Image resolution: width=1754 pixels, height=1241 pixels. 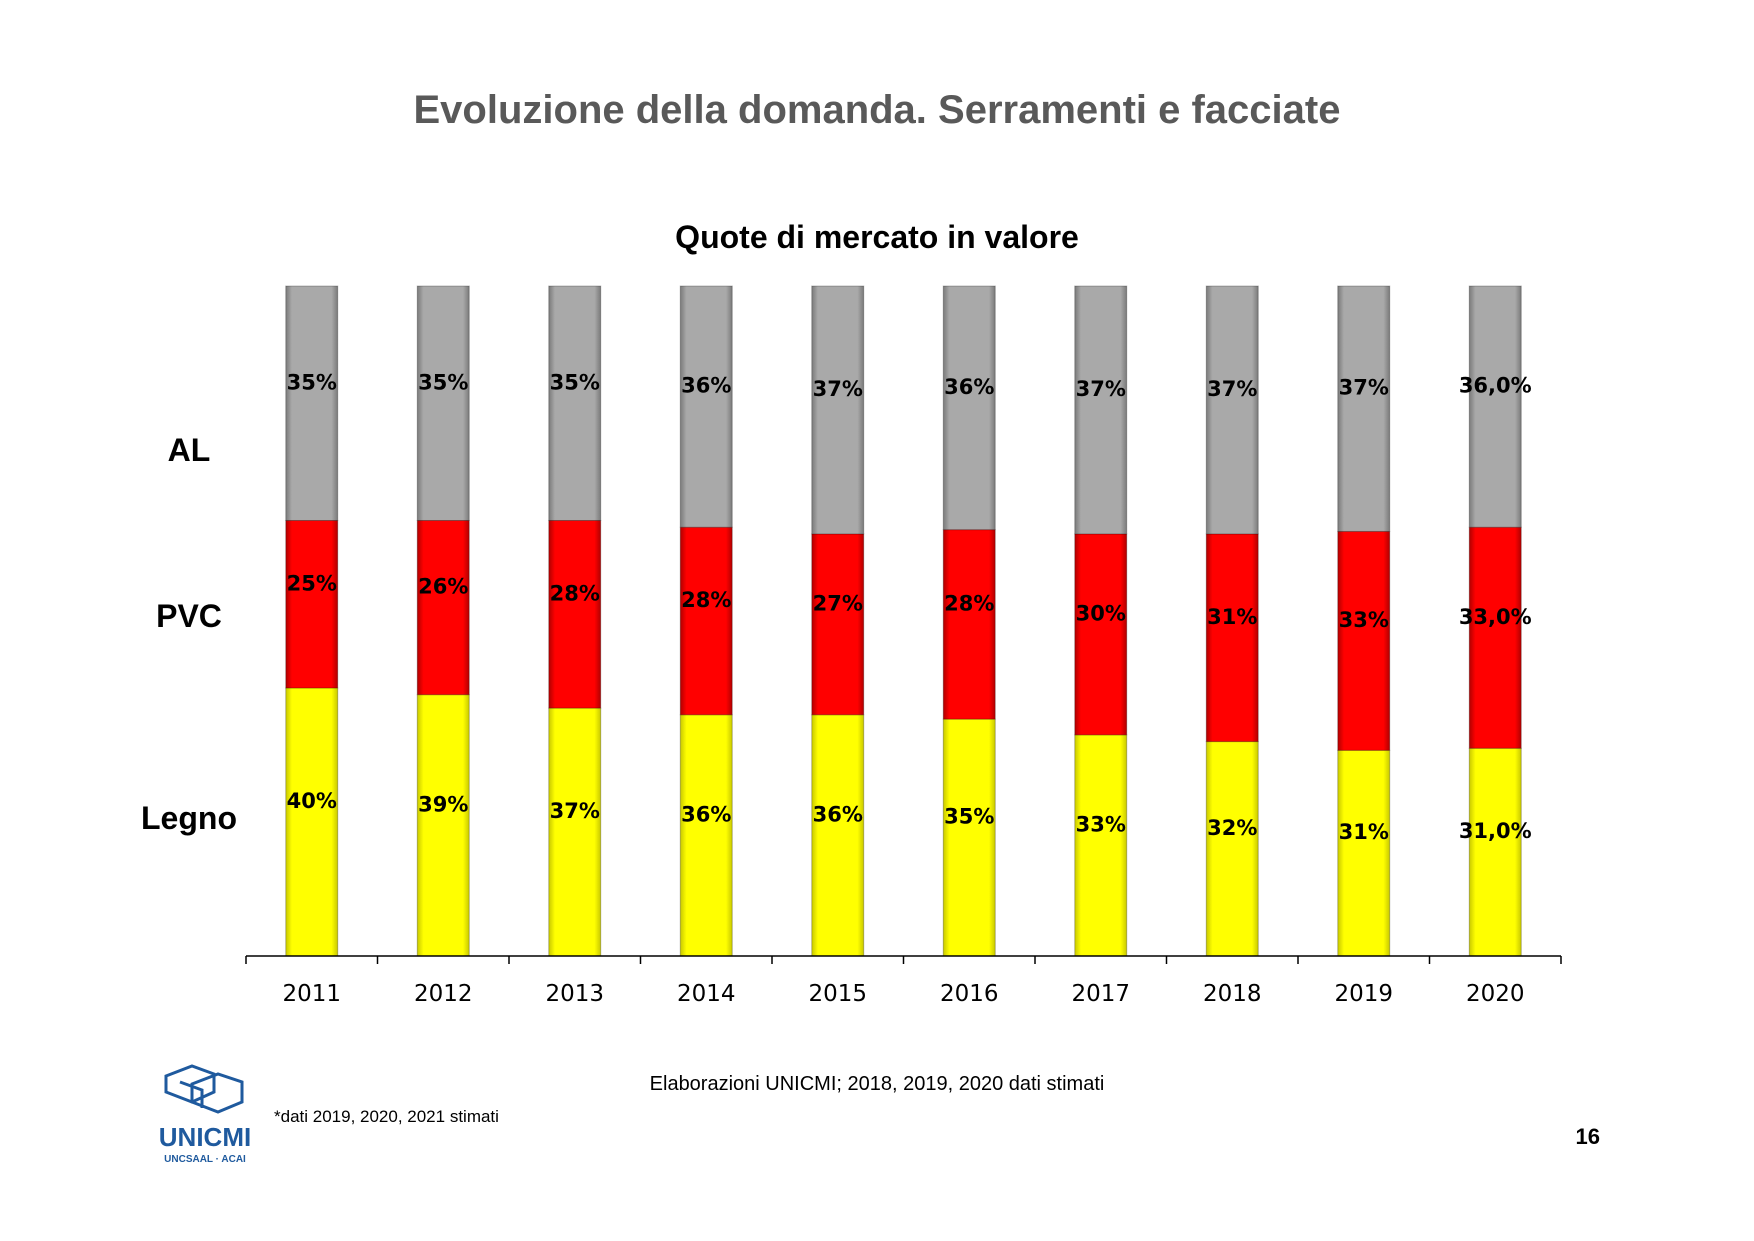 I want to click on bar-legno-2012, so click(x=443, y=825).